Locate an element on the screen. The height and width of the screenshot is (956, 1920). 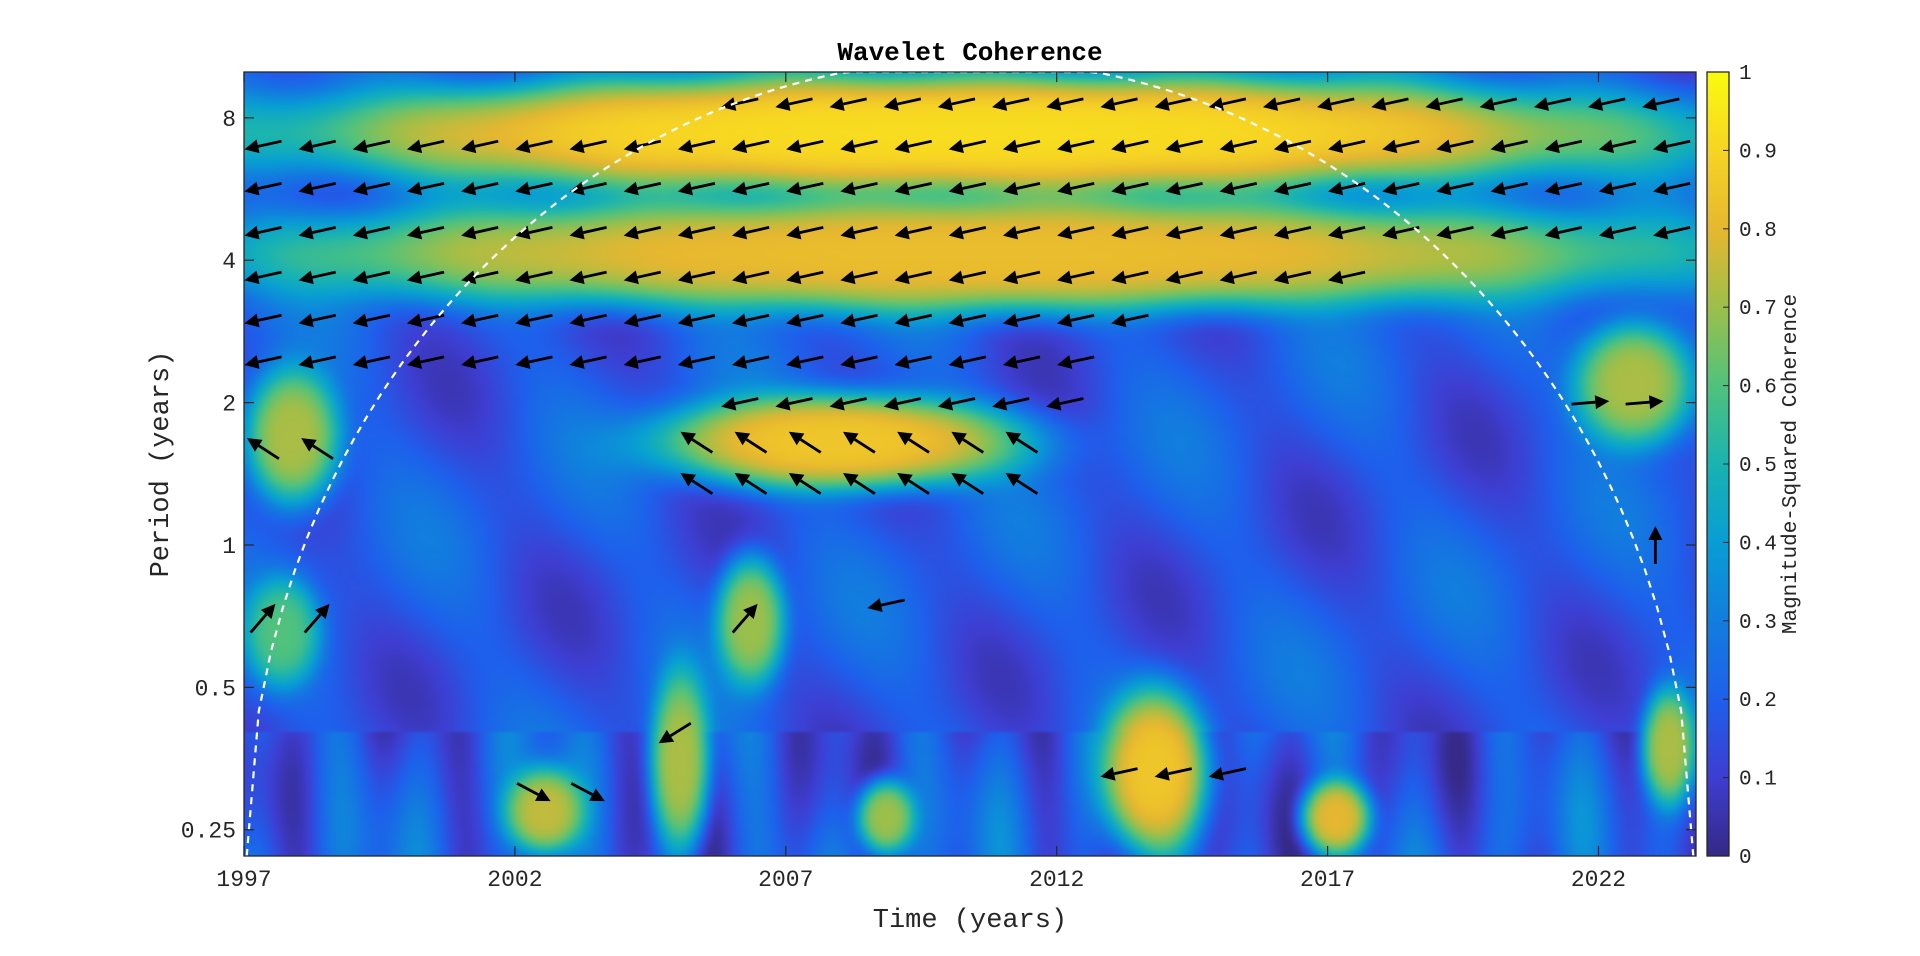
y-axis-title: Period (years) is located at coordinates (162, 464).